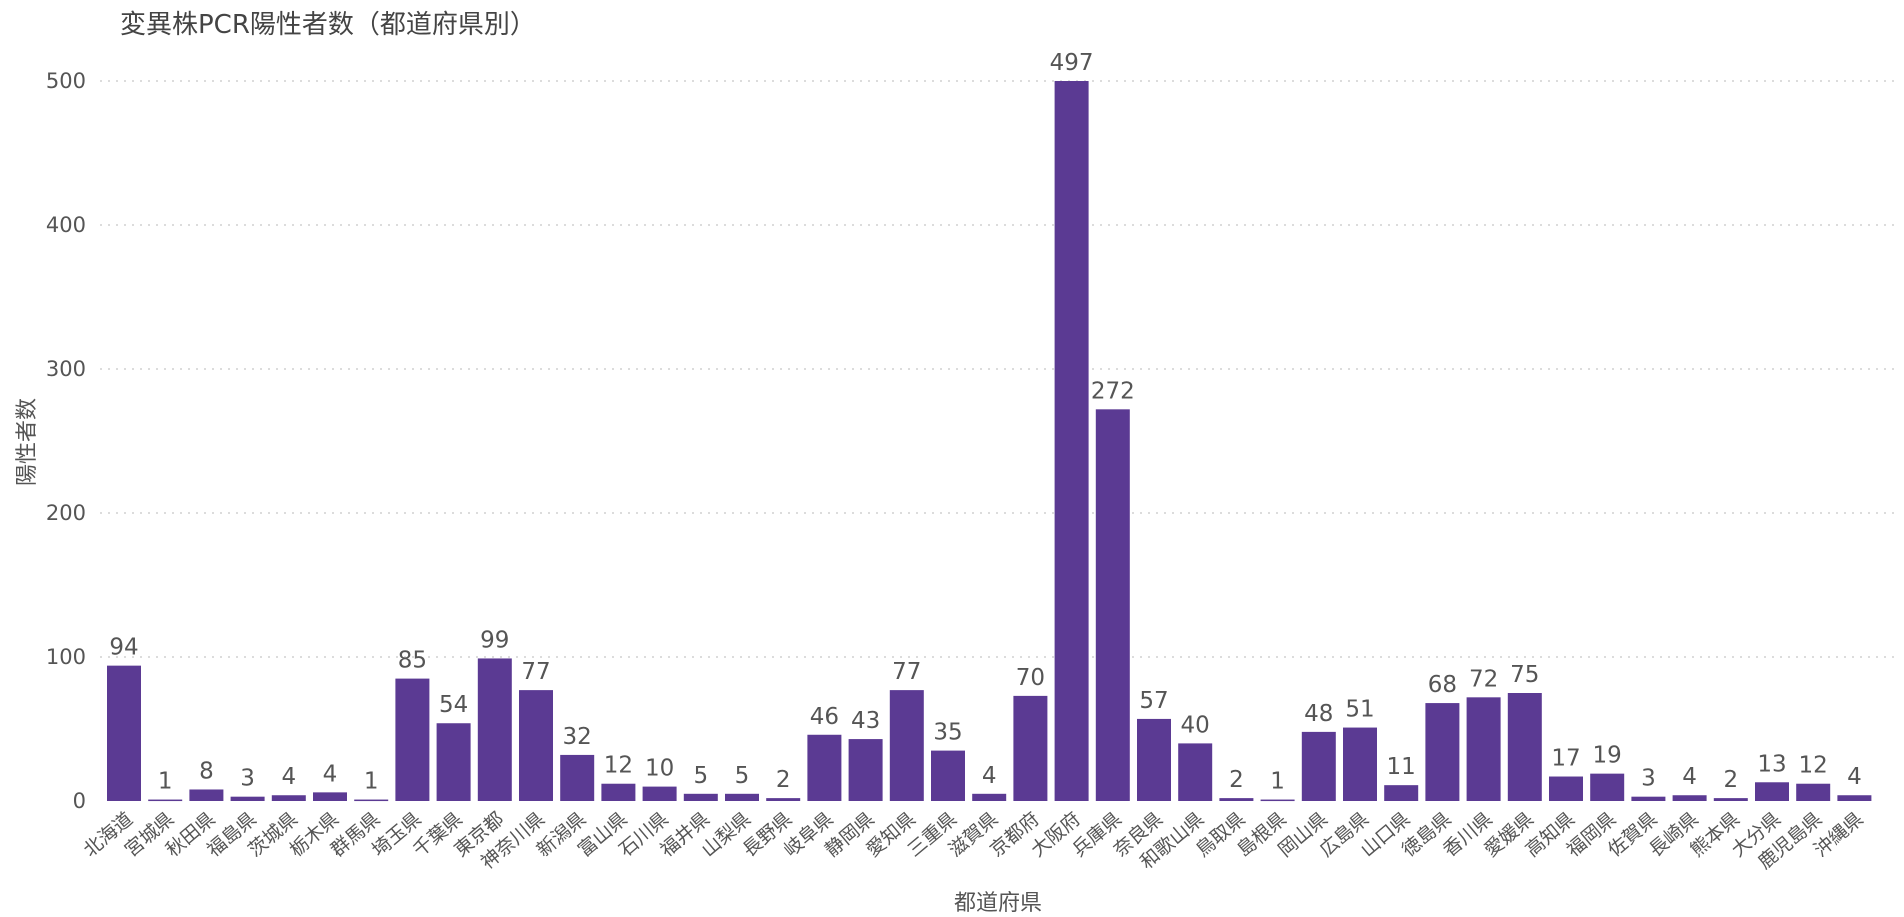 The image size is (1904, 917). I want to click on data-label: 75, so click(1524, 675).